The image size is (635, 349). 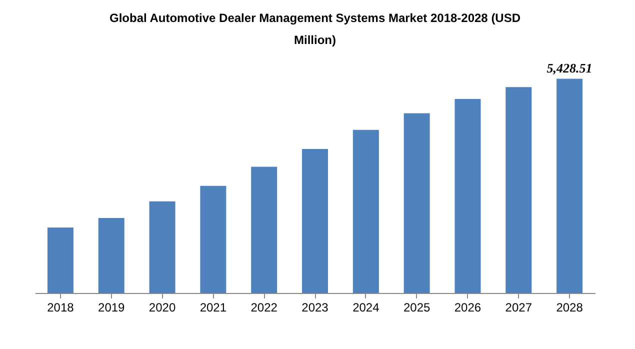 I want to click on x-tick-label: 2028, so click(x=570, y=307).